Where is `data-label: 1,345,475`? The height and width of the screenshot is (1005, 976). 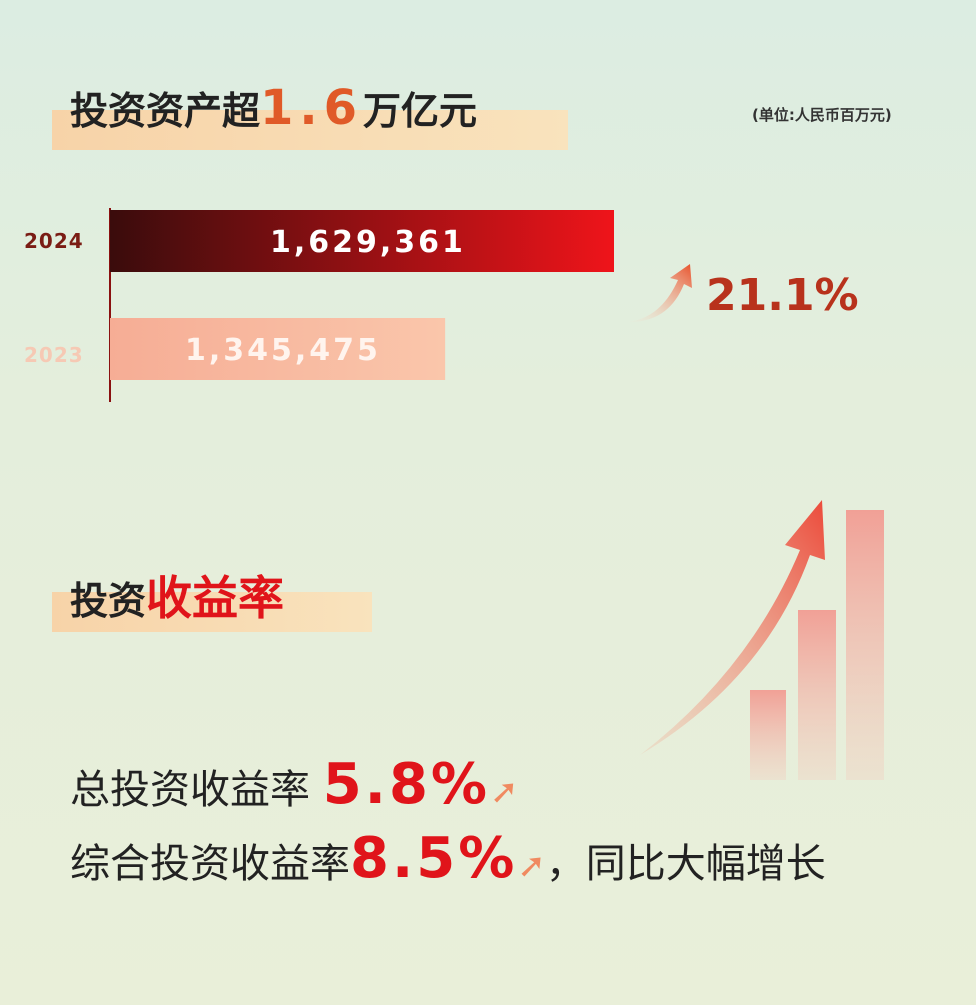 data-label: 1,345,475 is located at coordinates (283, 350).